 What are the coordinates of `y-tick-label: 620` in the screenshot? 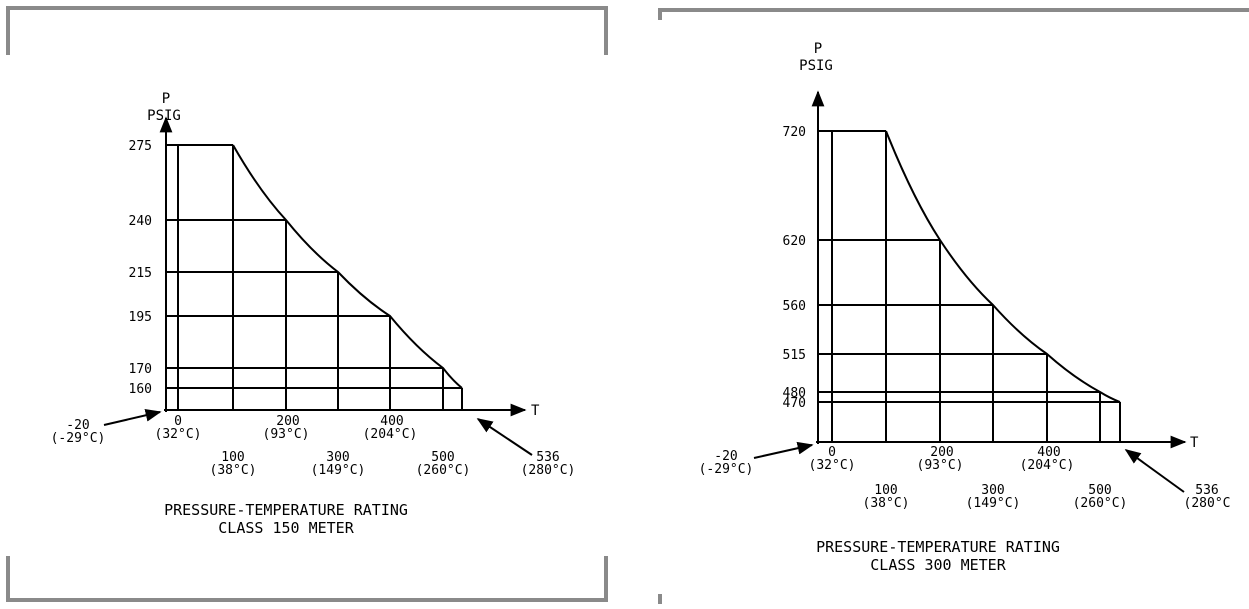 It's located at (794, 241).